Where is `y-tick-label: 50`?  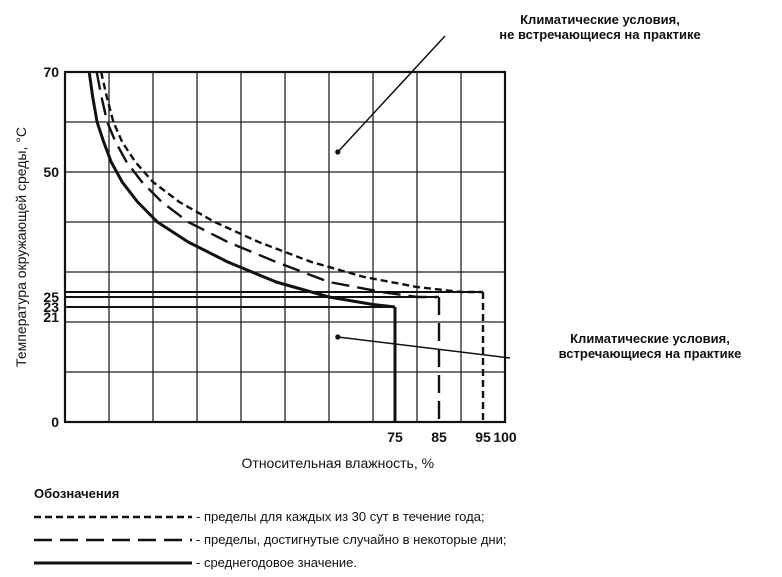 y-tick-label: 50 is located at coordinates (51, 172).